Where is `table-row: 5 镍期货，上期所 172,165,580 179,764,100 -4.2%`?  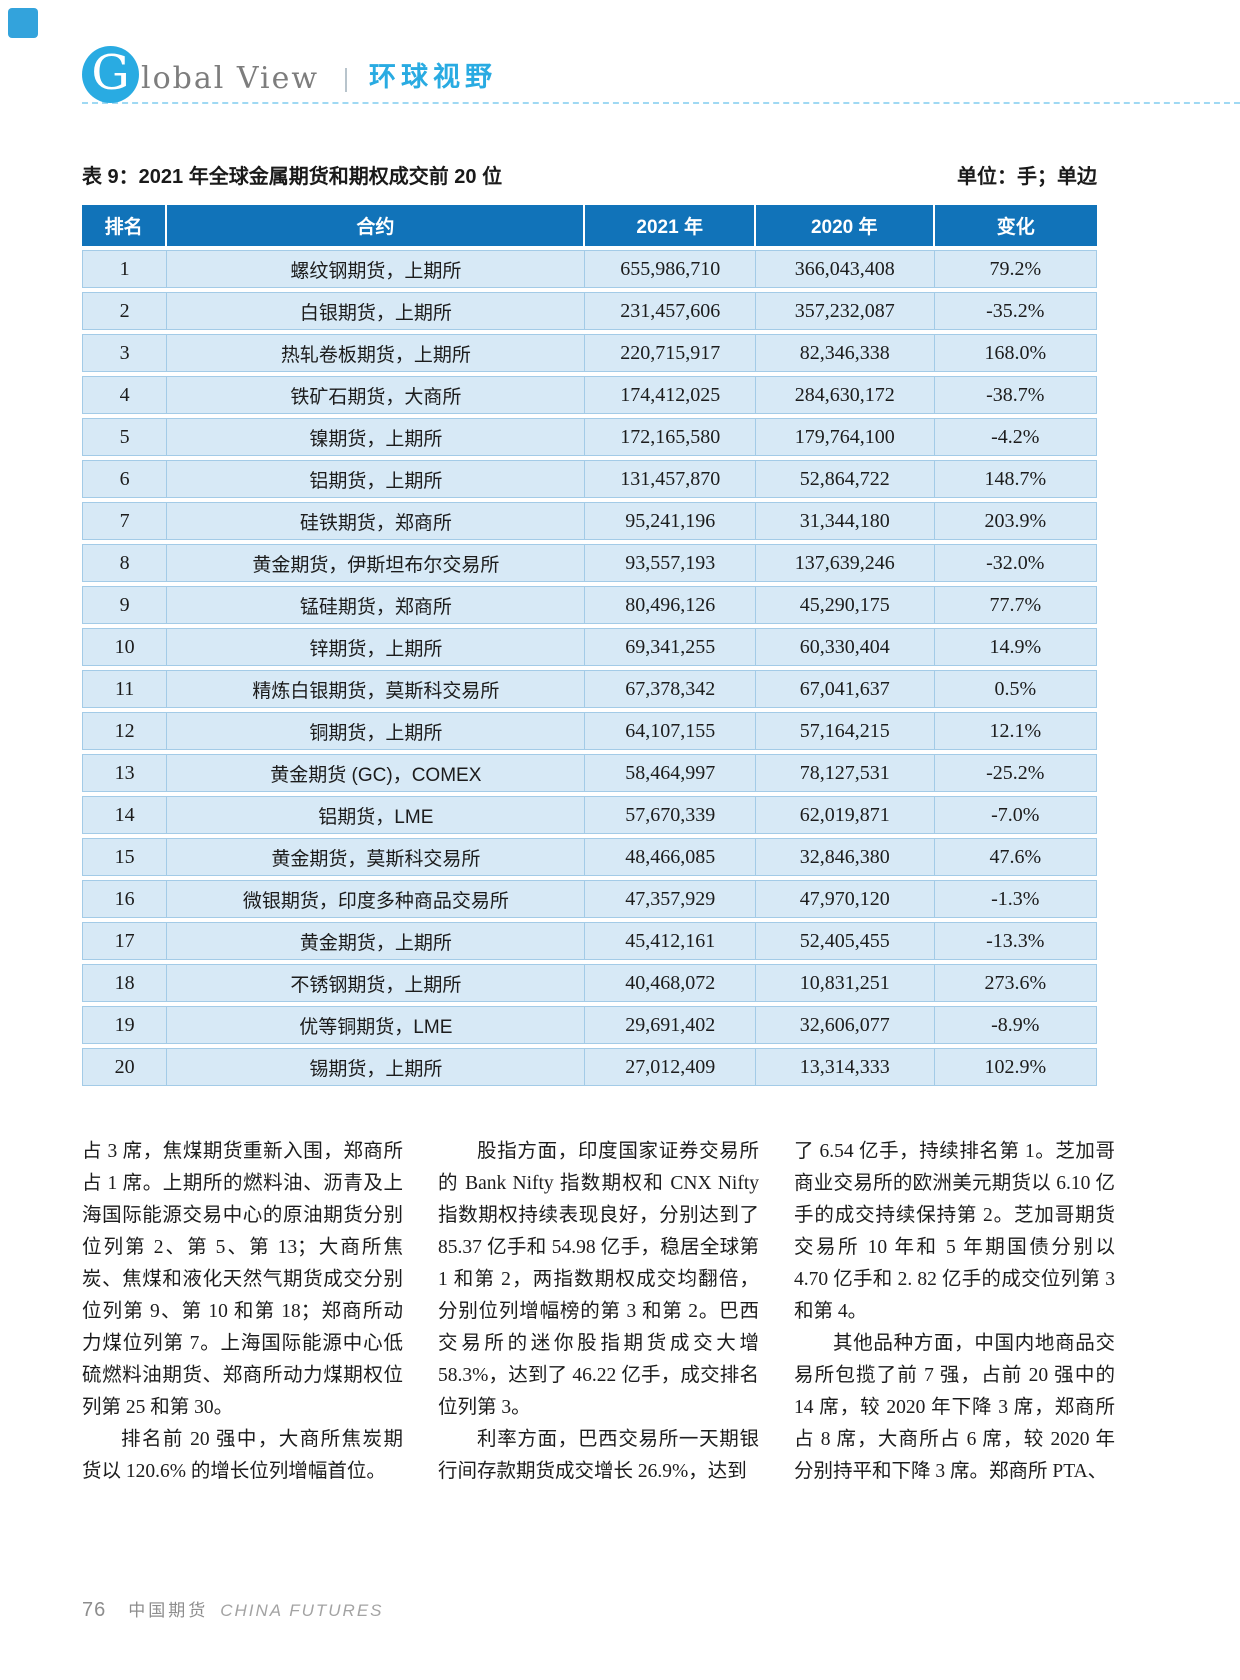 table-row: 5 镍期货，上期所 172,165,580 179,764,100 -4.2% is located at coordinates (589, 437).